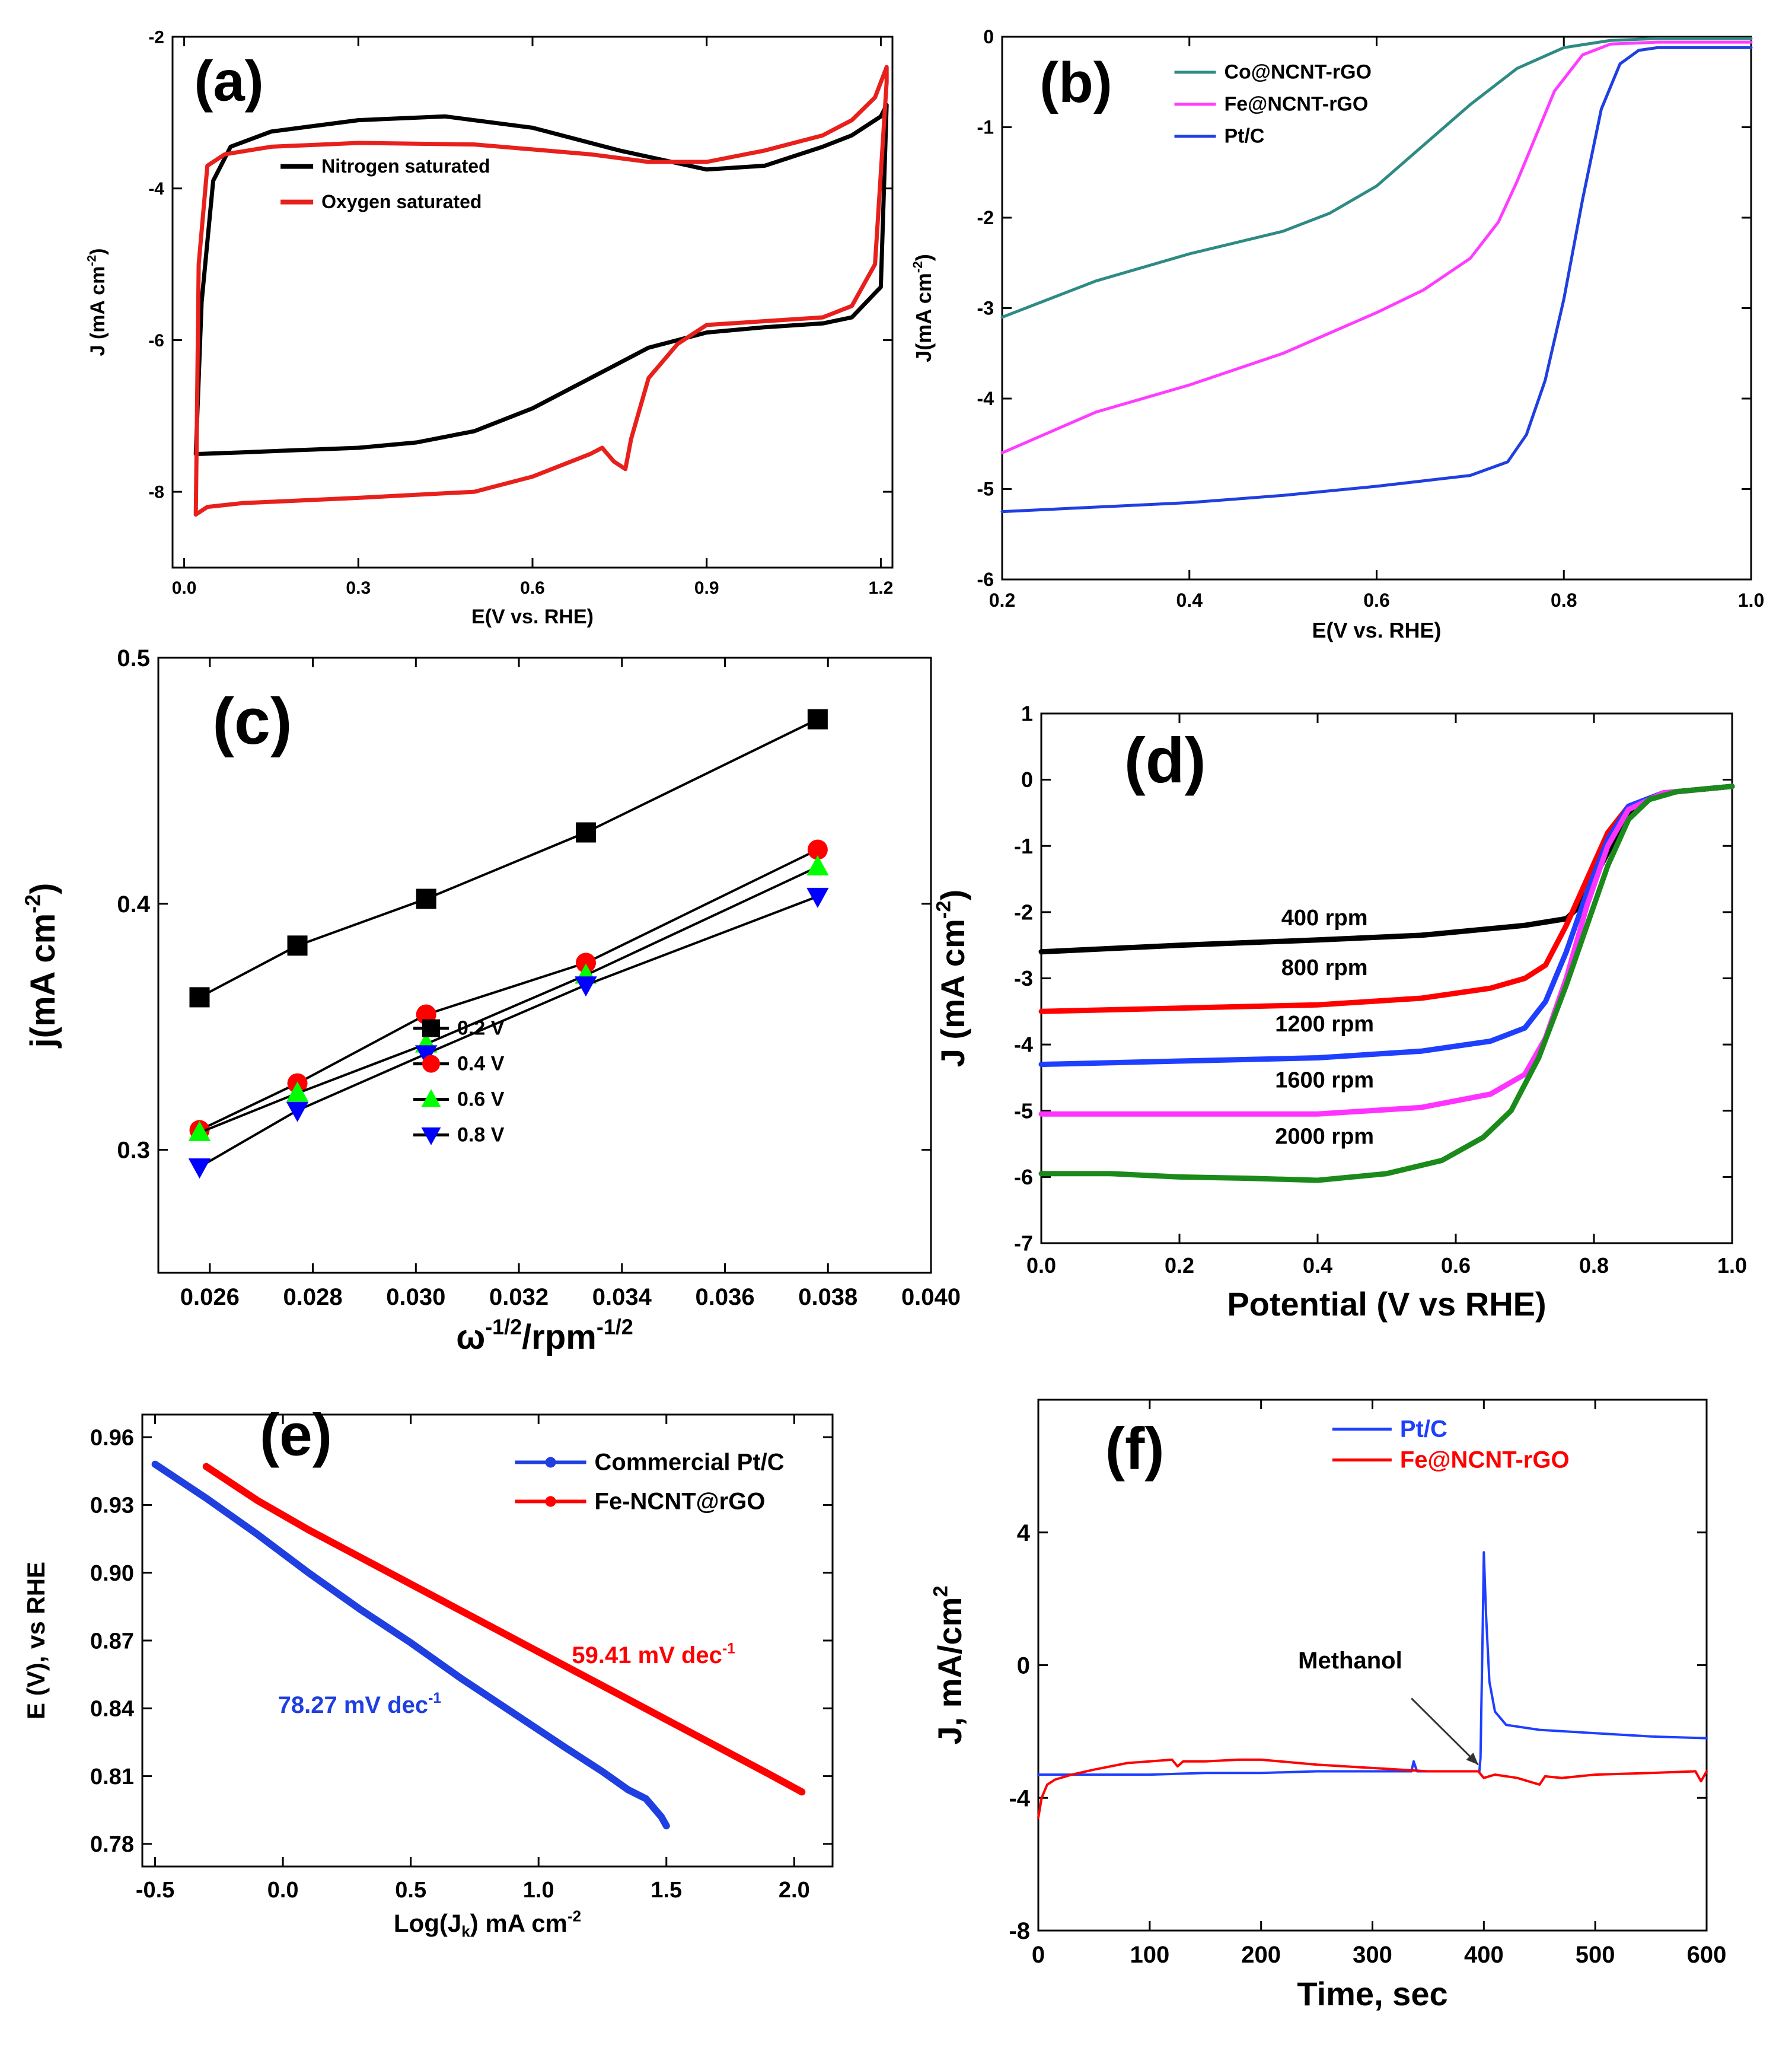 This screenshot has height=2048, width=1792. I want to click on y-tick-label: -7, so click(1023, 1243).